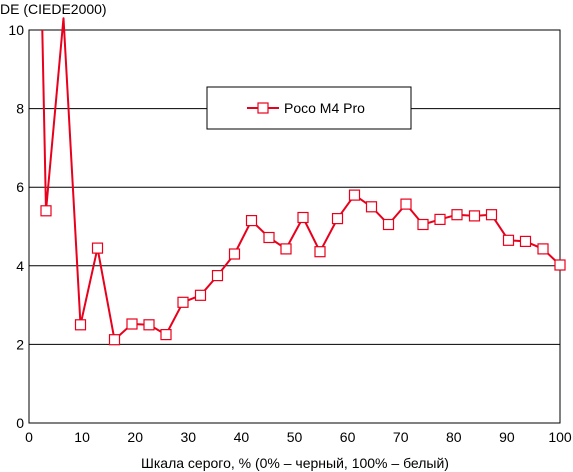 The height and width of the screenshot is (472, 573). I want to click on legend: Poco M4 Pro, so click(309, 108).